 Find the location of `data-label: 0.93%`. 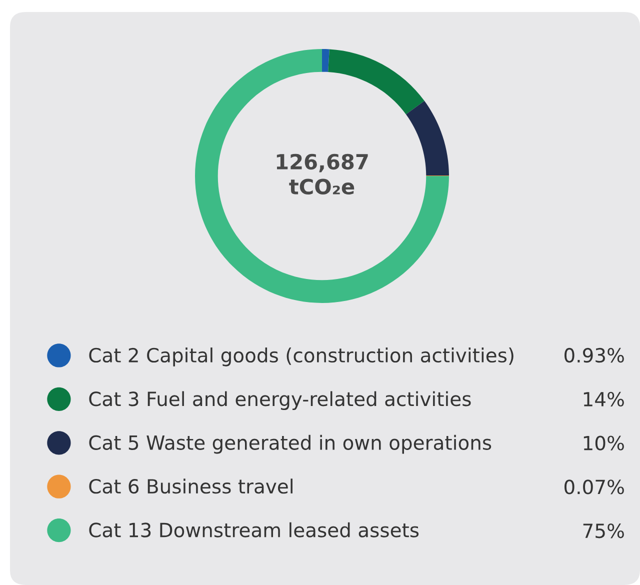

data-label: 0.93% is located at coordinates (594, 355).